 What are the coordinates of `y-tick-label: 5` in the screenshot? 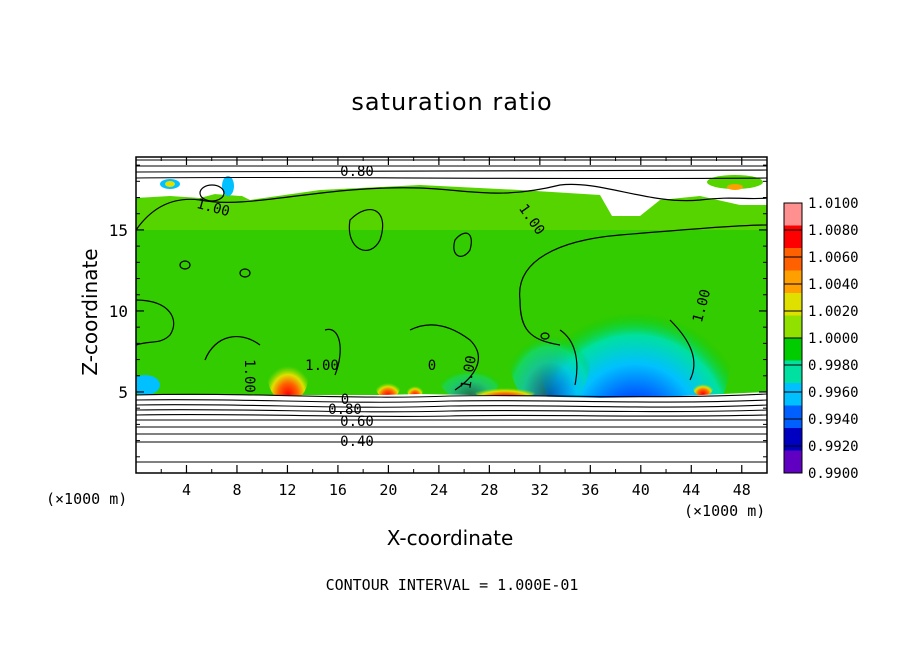 It's located at (123, 392).